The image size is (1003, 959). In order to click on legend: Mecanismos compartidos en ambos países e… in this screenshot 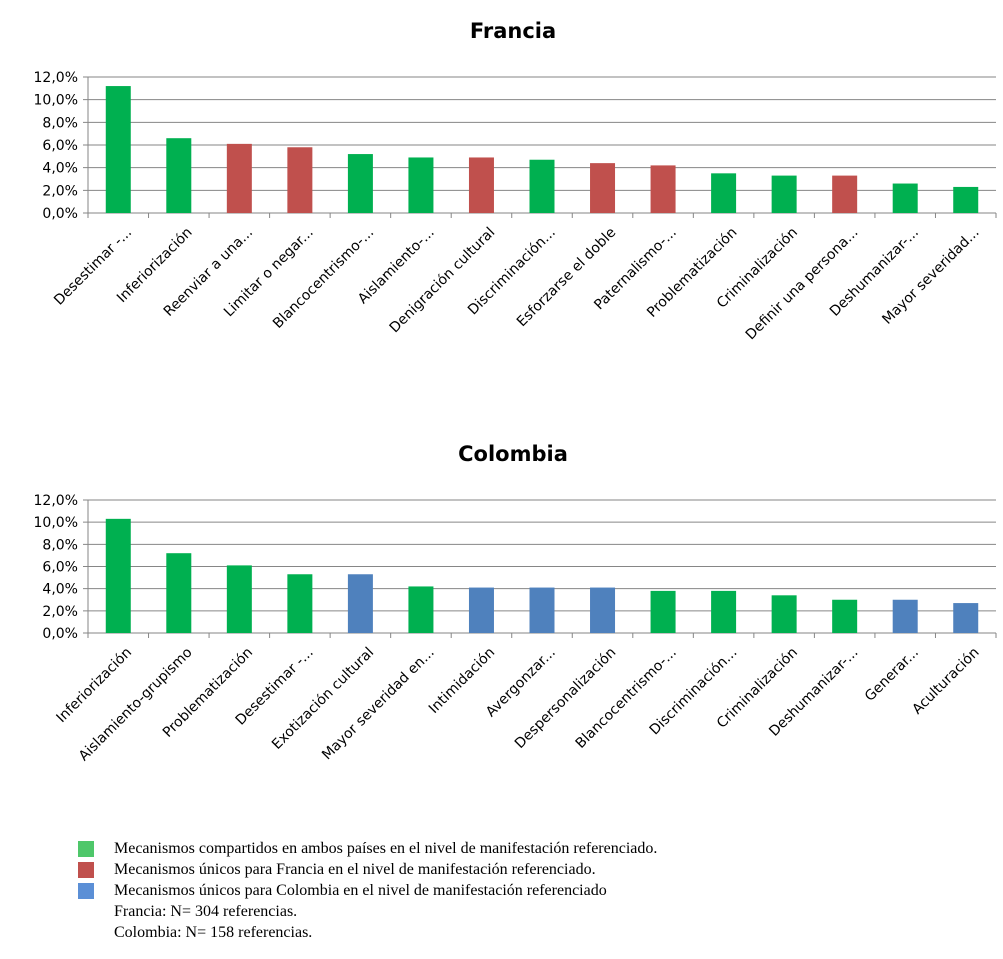, I will do `click(367, 890)`.